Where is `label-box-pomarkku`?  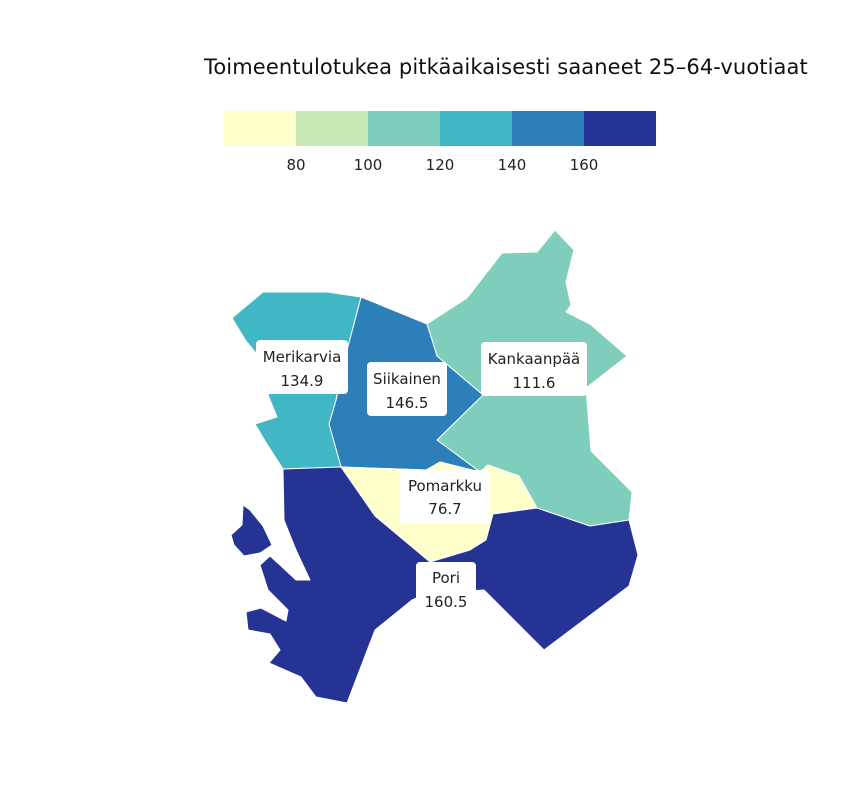 label-box-pomarkku is located at coordinates (445, 497).